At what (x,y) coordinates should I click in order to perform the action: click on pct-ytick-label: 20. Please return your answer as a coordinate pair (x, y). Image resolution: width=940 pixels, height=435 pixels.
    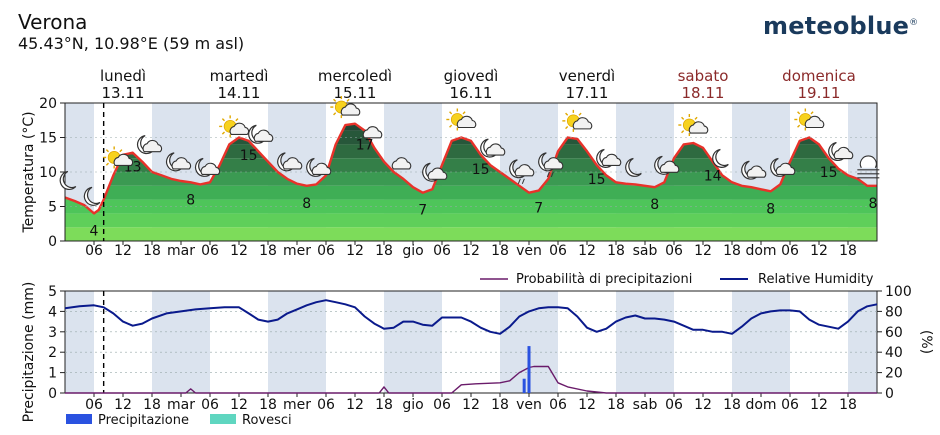
    Looking at the image, I should click on (894, 374).